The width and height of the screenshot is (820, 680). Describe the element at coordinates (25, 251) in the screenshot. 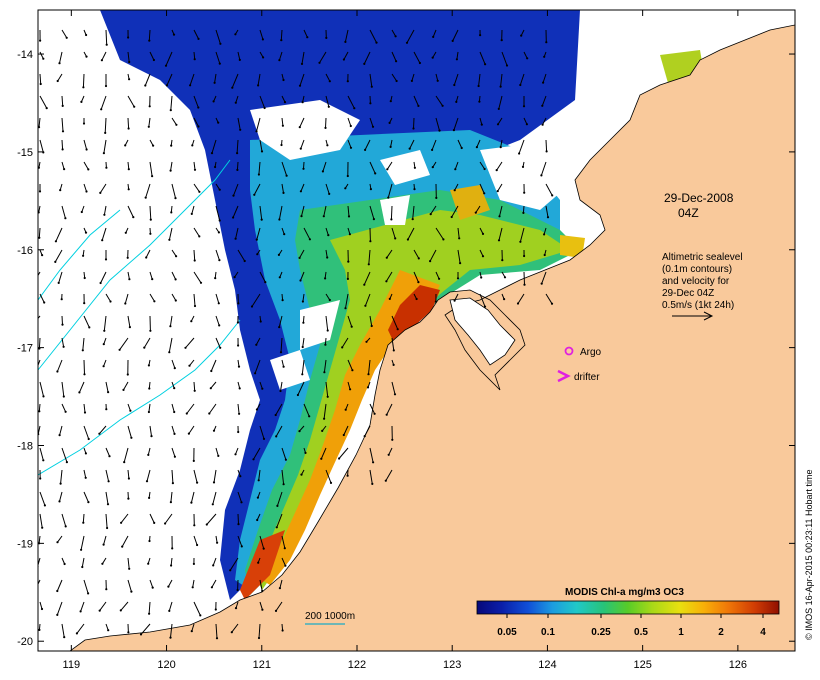

I see `y-tick-label: -16` at that location.